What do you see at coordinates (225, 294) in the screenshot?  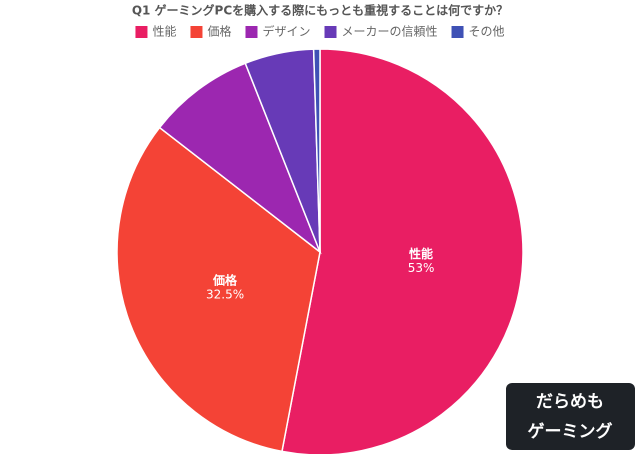 I see `slice-value-label: 32.5%` at bounding box center [225, 294].